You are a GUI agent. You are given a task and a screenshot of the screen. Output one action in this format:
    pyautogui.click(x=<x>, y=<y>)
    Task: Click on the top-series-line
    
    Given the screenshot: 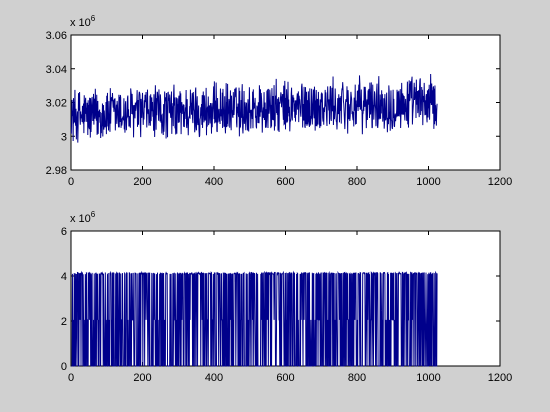 What is the action you would take?
    pyautogui.click(x=254, y=108)
    